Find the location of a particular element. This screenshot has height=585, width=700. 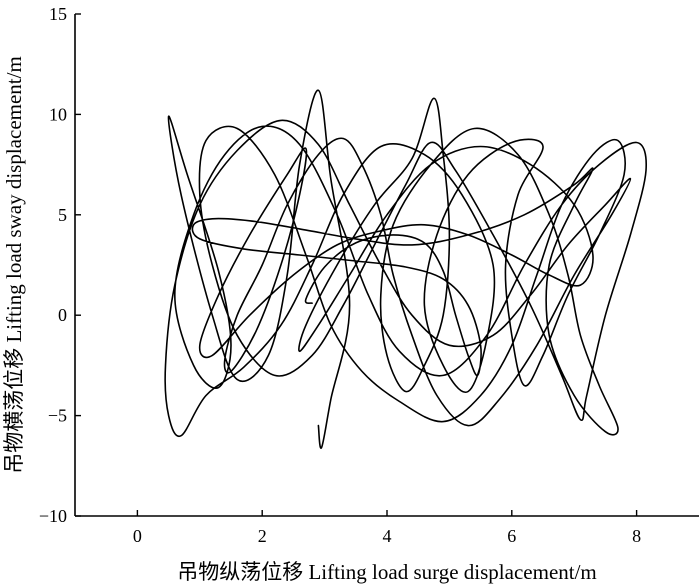

x-tick-label: 2 is located at coordinates (262, 536).